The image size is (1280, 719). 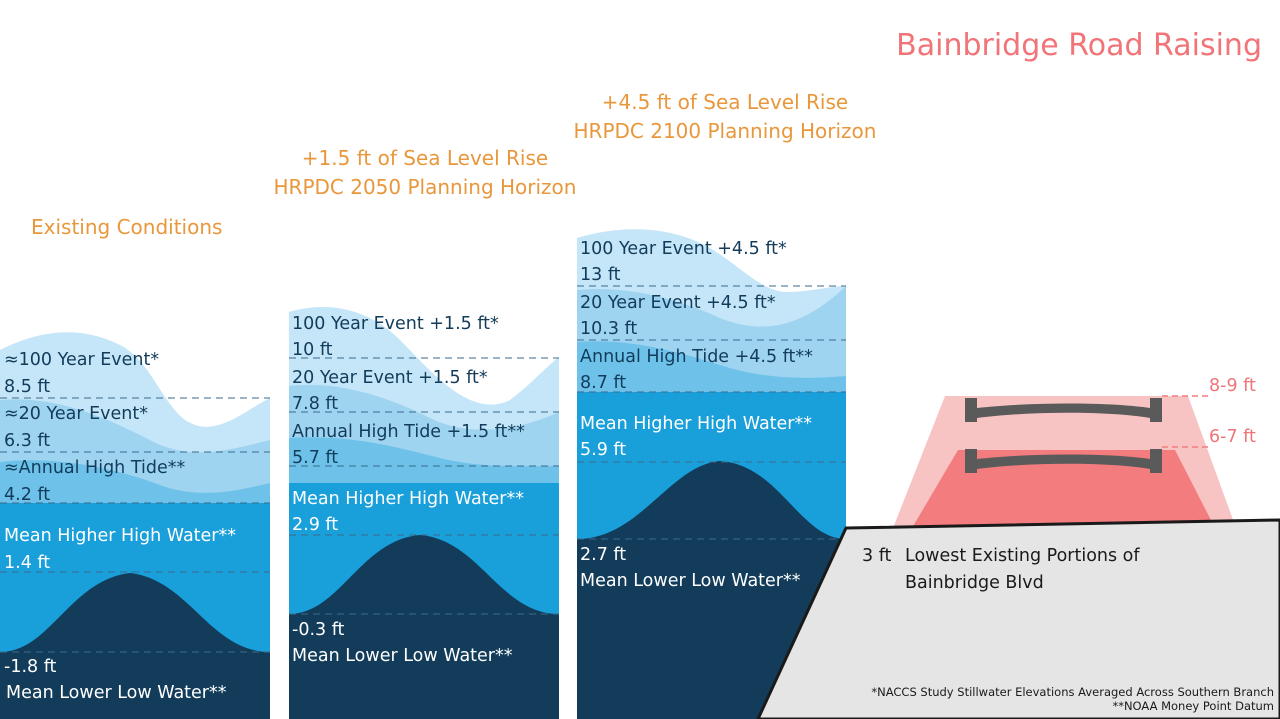 I want to click on col2-20yr-name: 20 Year Event +1.5 ft*, so click(x=390, y=378).